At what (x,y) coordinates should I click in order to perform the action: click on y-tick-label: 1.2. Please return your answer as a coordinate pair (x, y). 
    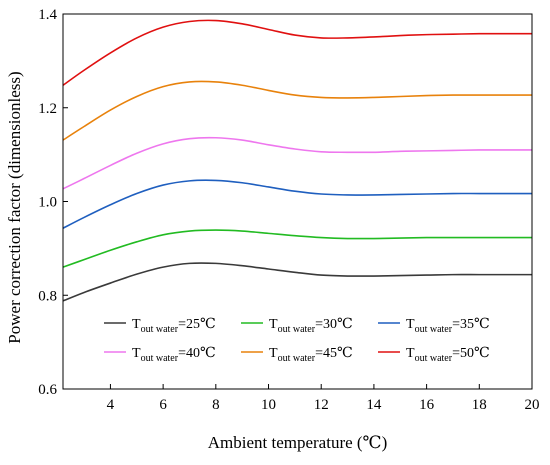
    Looking at the image, I should click on (47, 109).